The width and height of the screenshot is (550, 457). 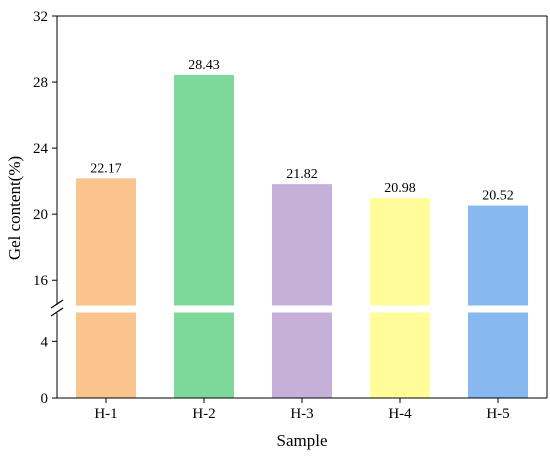 What do you see at coordinates (498, 196) in the screenshot?
I see `data-label: 20.52` at bounding box center [498, 196].